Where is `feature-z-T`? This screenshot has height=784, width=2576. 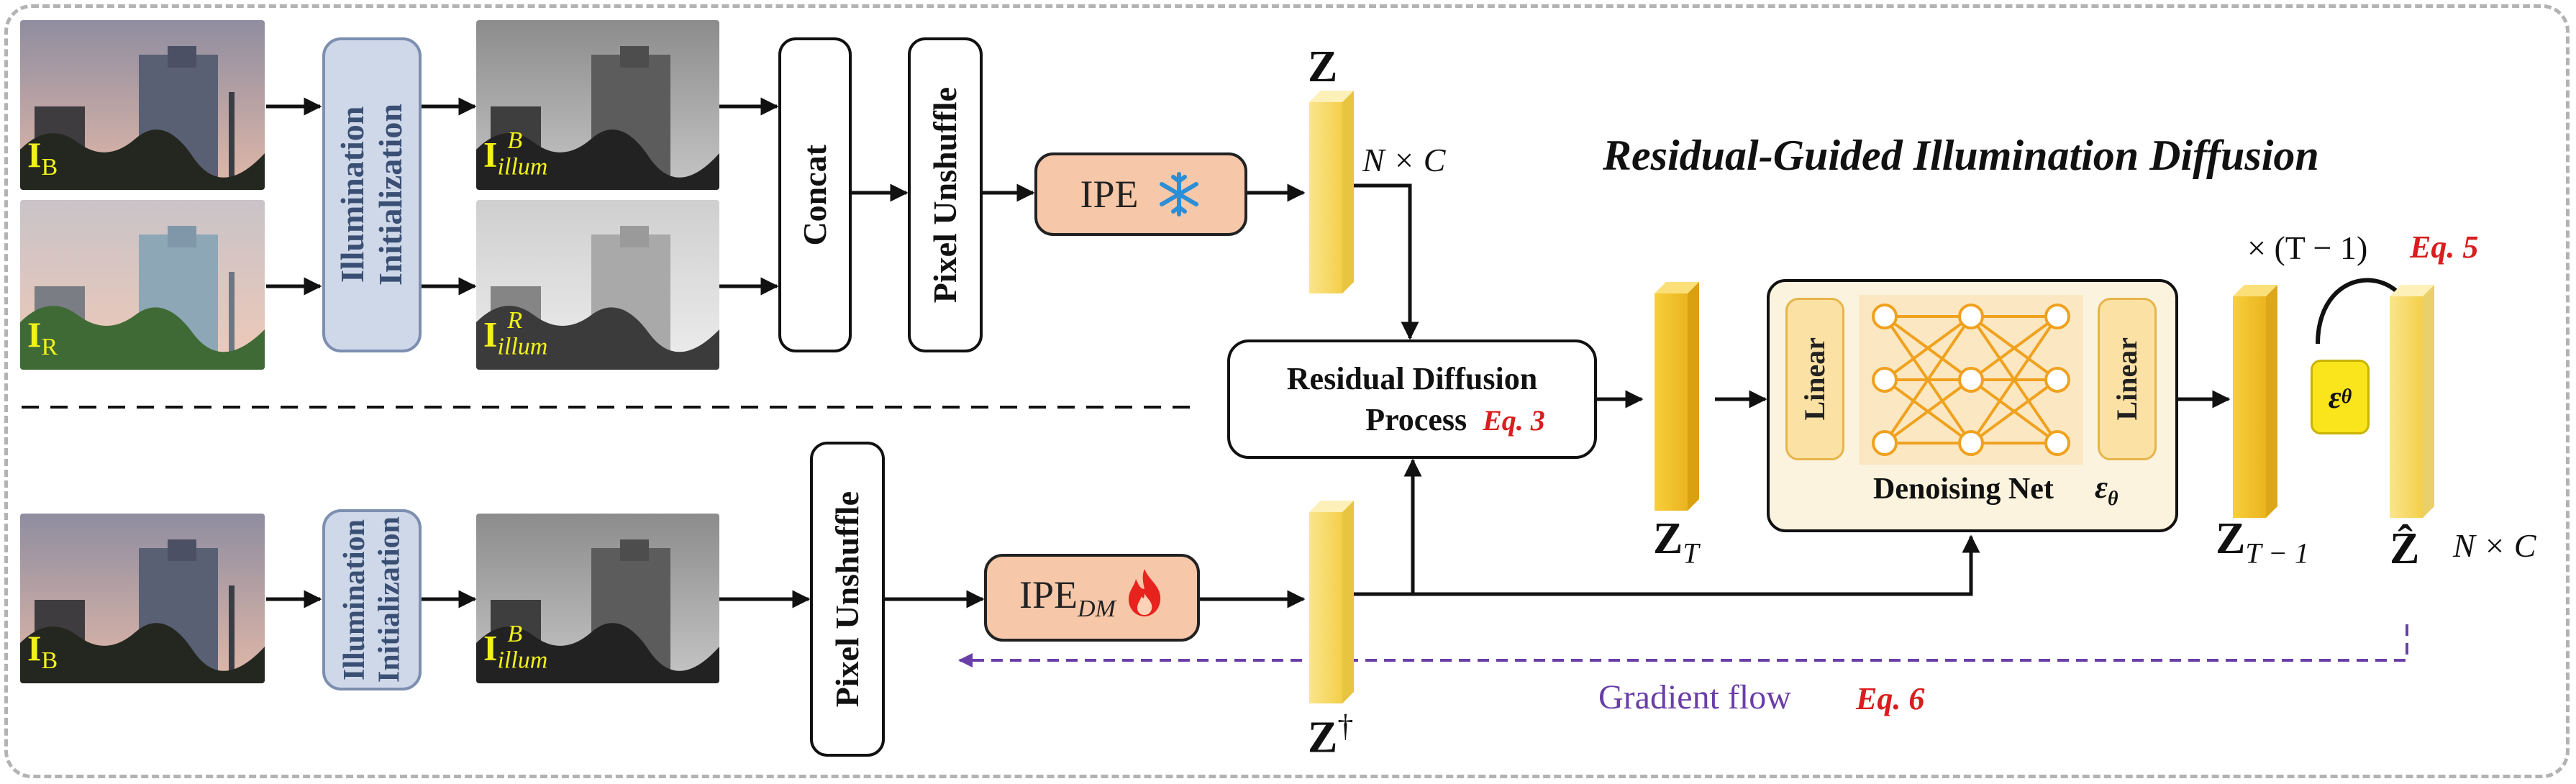
feature-z-T is located at coordinates (1677, 397).